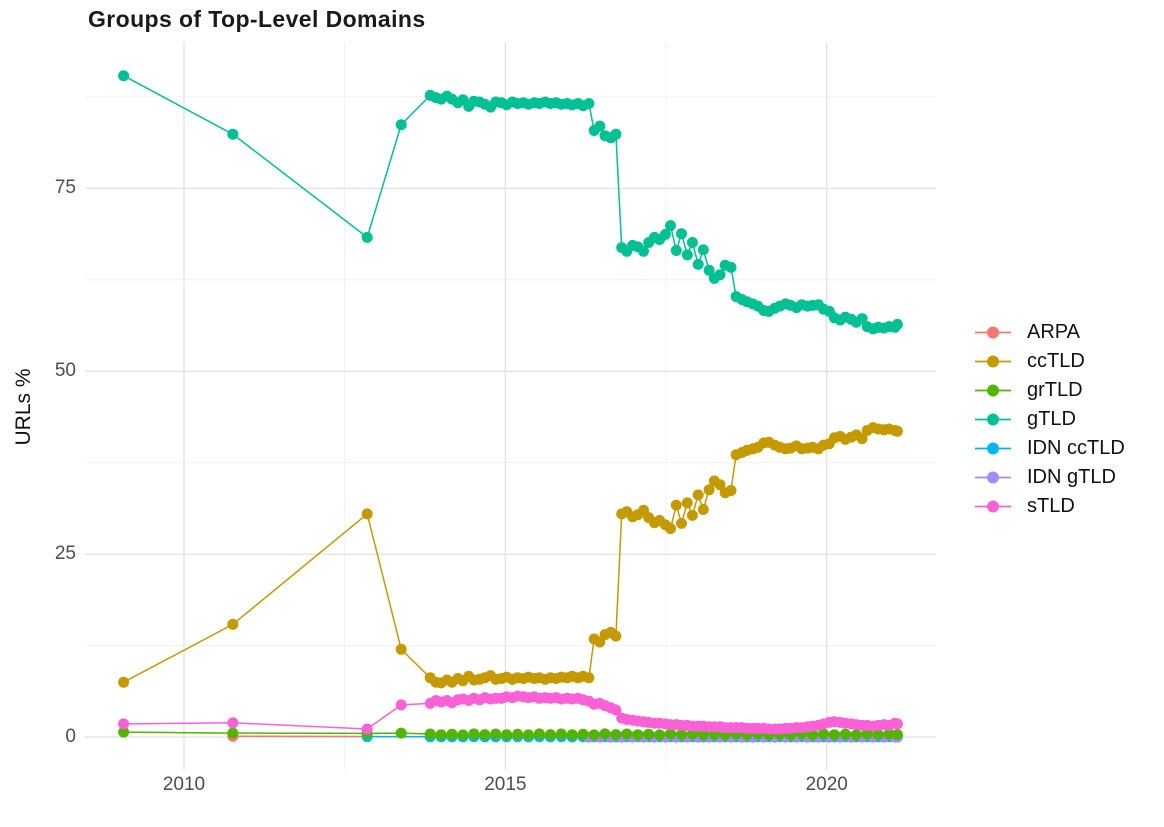 This screenshot has width=1164, height=827. I want to click on series-sTLD, so click(510, 712).